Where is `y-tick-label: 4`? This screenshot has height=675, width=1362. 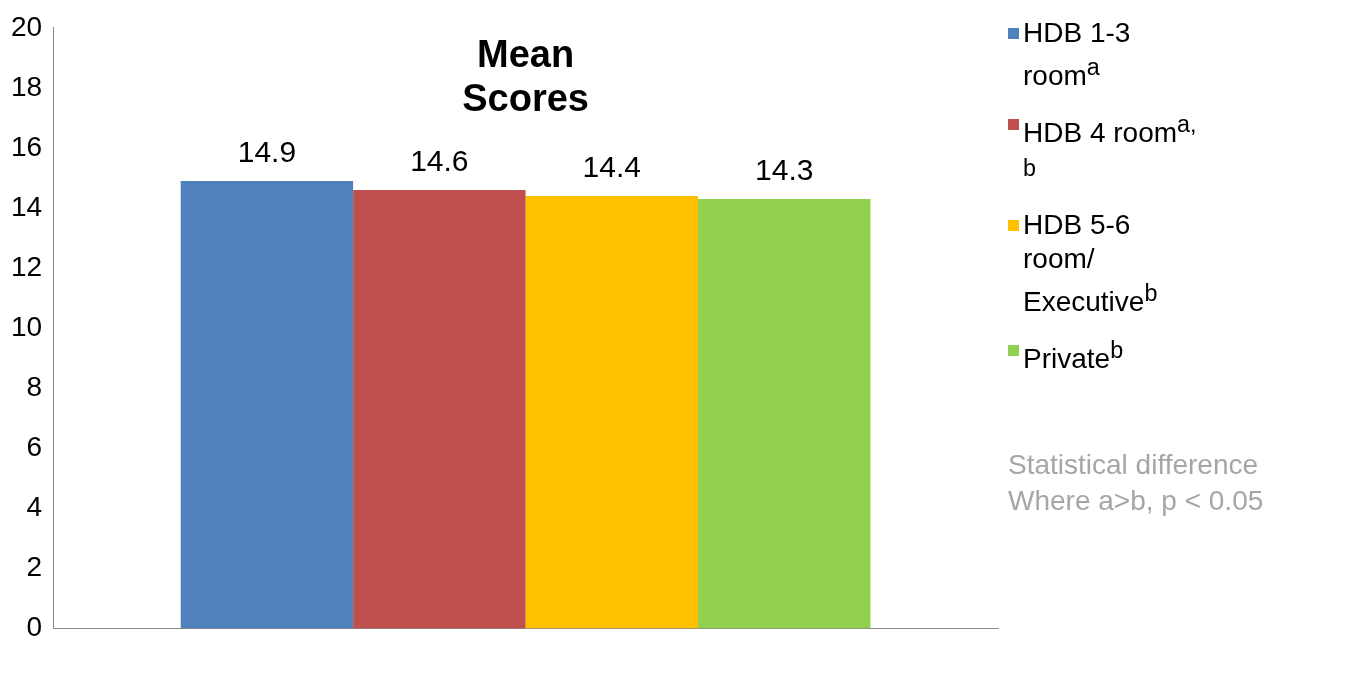 y-tick-label: 4 is located at coordinates (34, 506).